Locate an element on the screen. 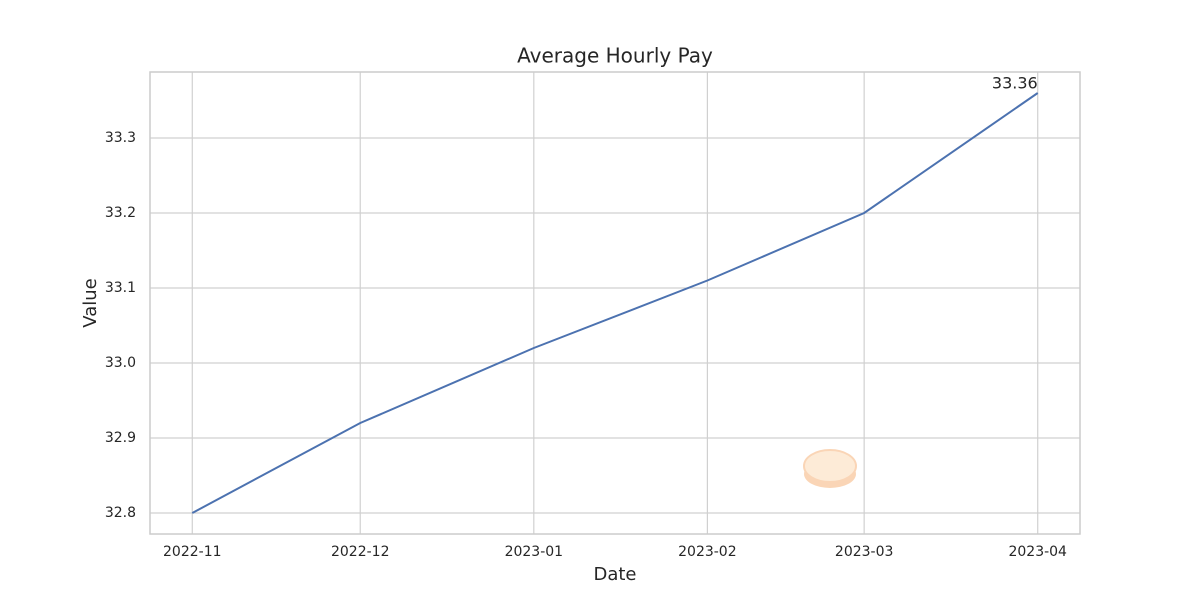  watermark-base is located at coordinates (830, 474).